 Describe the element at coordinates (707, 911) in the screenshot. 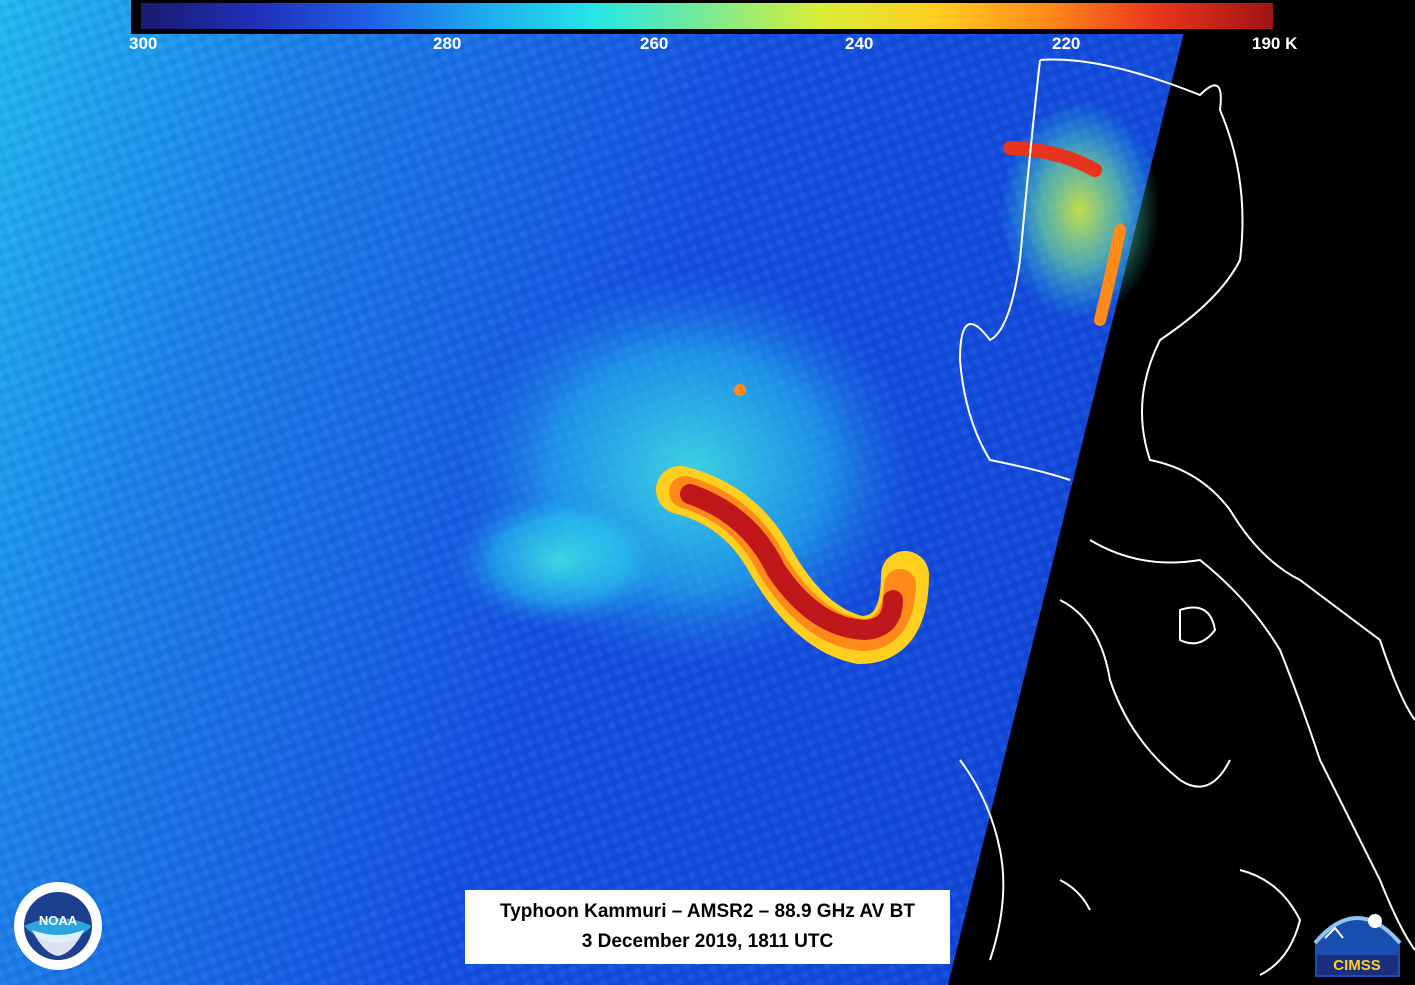

I see `caption-title: Typhoon Kammuri – AMSR2 – 88.9 GHz AV BT` at that location.